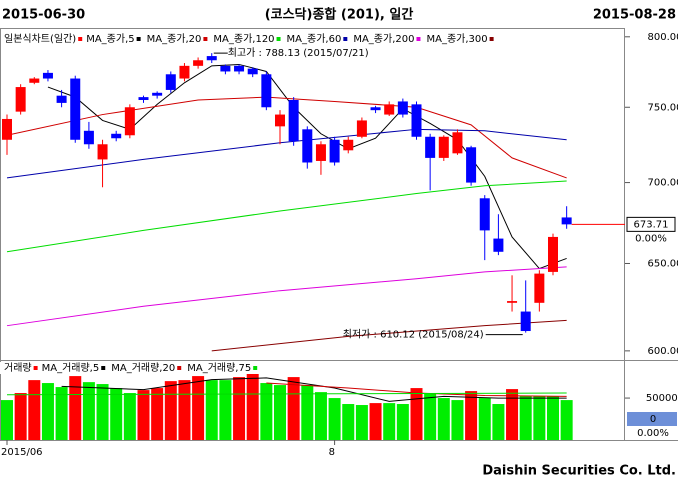 Image resolution: width=678 pixels, height=484 pixels. I want to click on y-tick-label: 650.00, so click(663, 263).